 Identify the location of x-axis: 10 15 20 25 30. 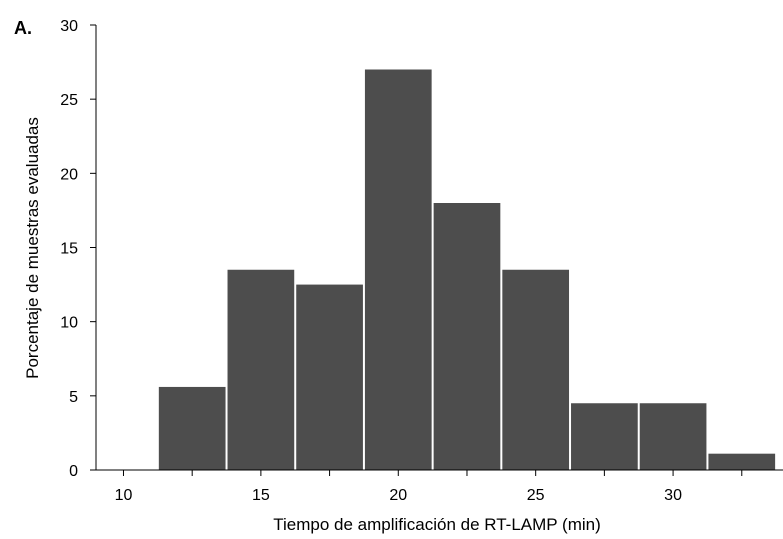
(439, 486).